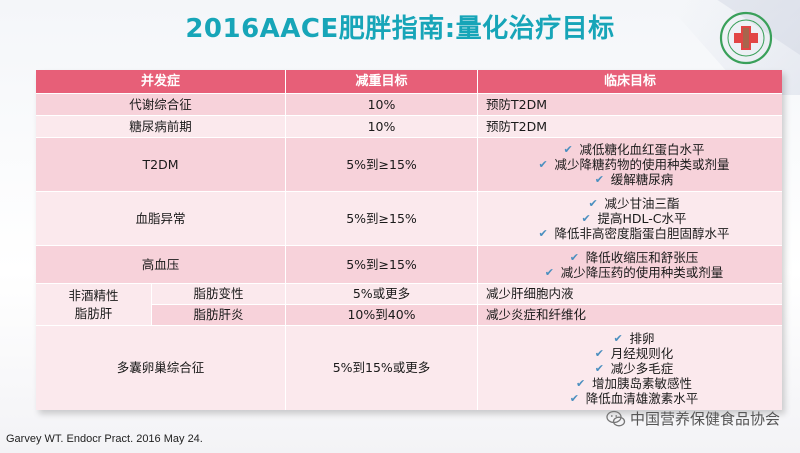 This screenshot has width=800, height=453. What do you see at coordinates (161, 104) in the screenshot?
I see `condition-cell: 代谢综合征` at bounding box center [161, 104].